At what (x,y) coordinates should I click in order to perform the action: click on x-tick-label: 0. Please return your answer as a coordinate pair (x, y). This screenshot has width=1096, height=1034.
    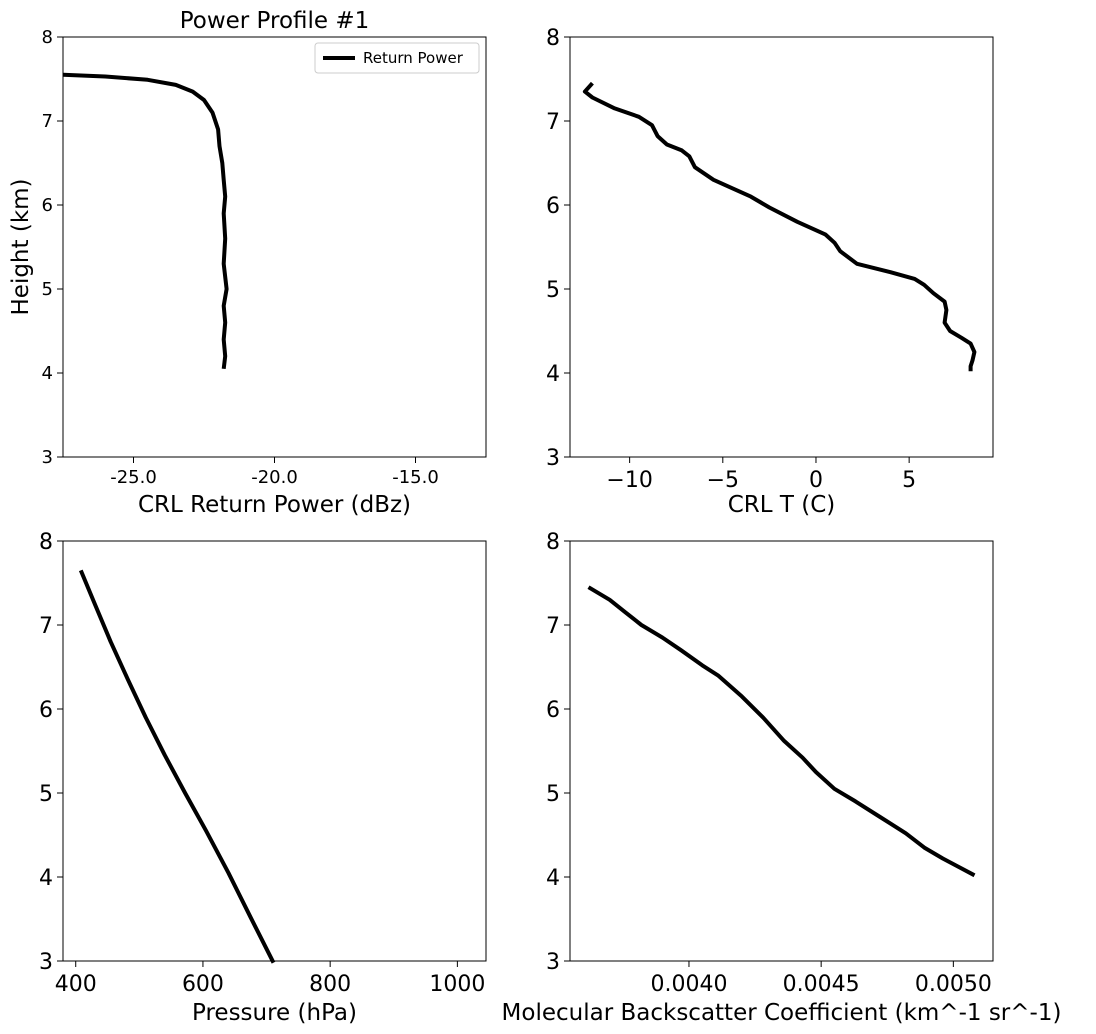
    Looking at the image, I should click on (816, 480).